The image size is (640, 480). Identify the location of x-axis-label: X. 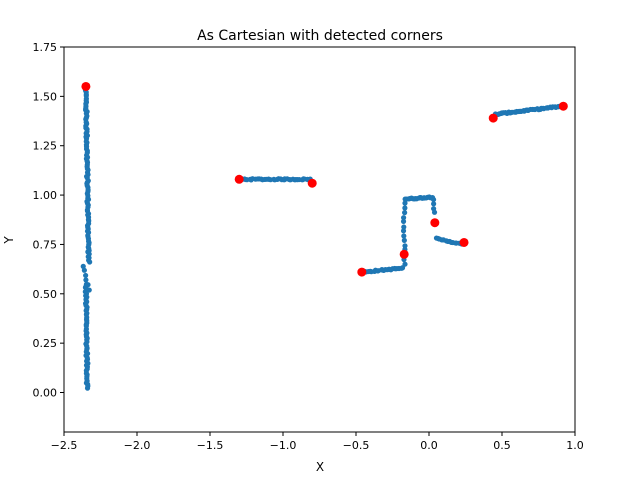
(320, 467).